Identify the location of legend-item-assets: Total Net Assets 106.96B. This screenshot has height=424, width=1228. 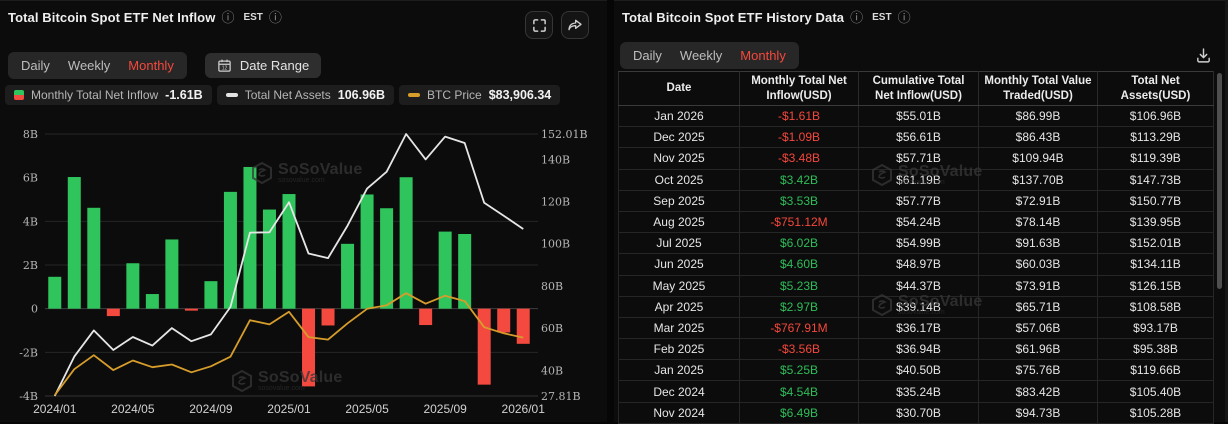
(305, 95).